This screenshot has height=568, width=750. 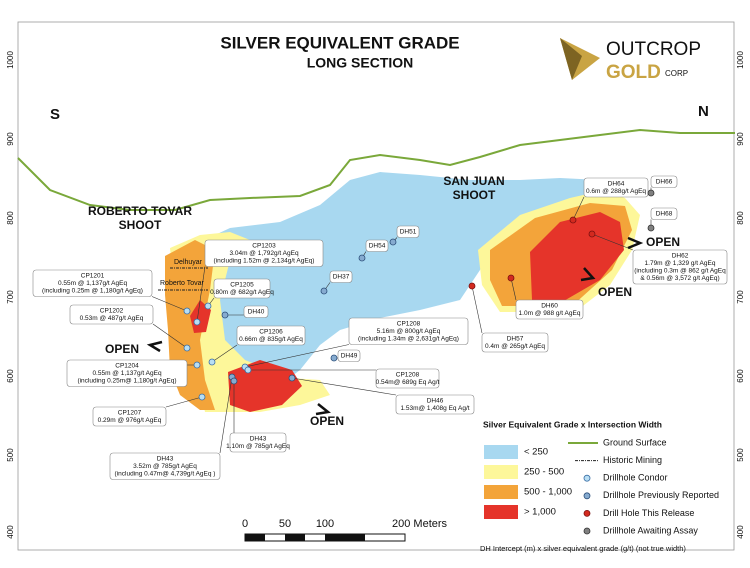 I want to click on shoot-label: ROBERTO TOVAR, so click(x=140, y=211).